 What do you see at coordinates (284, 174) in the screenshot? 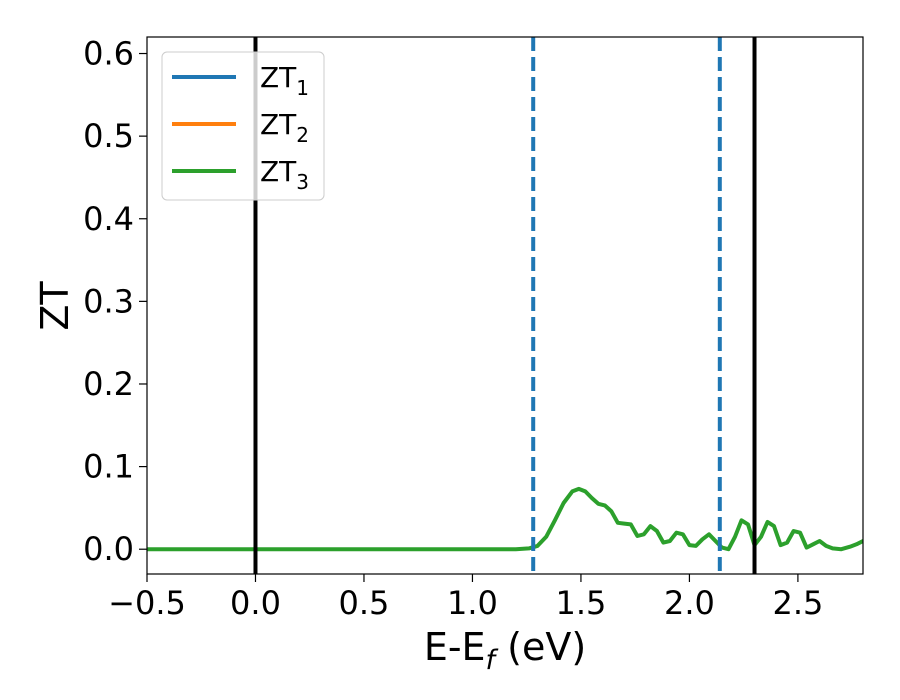
I see `legend-label-3: ZT3` at bounding box center [284, 174].